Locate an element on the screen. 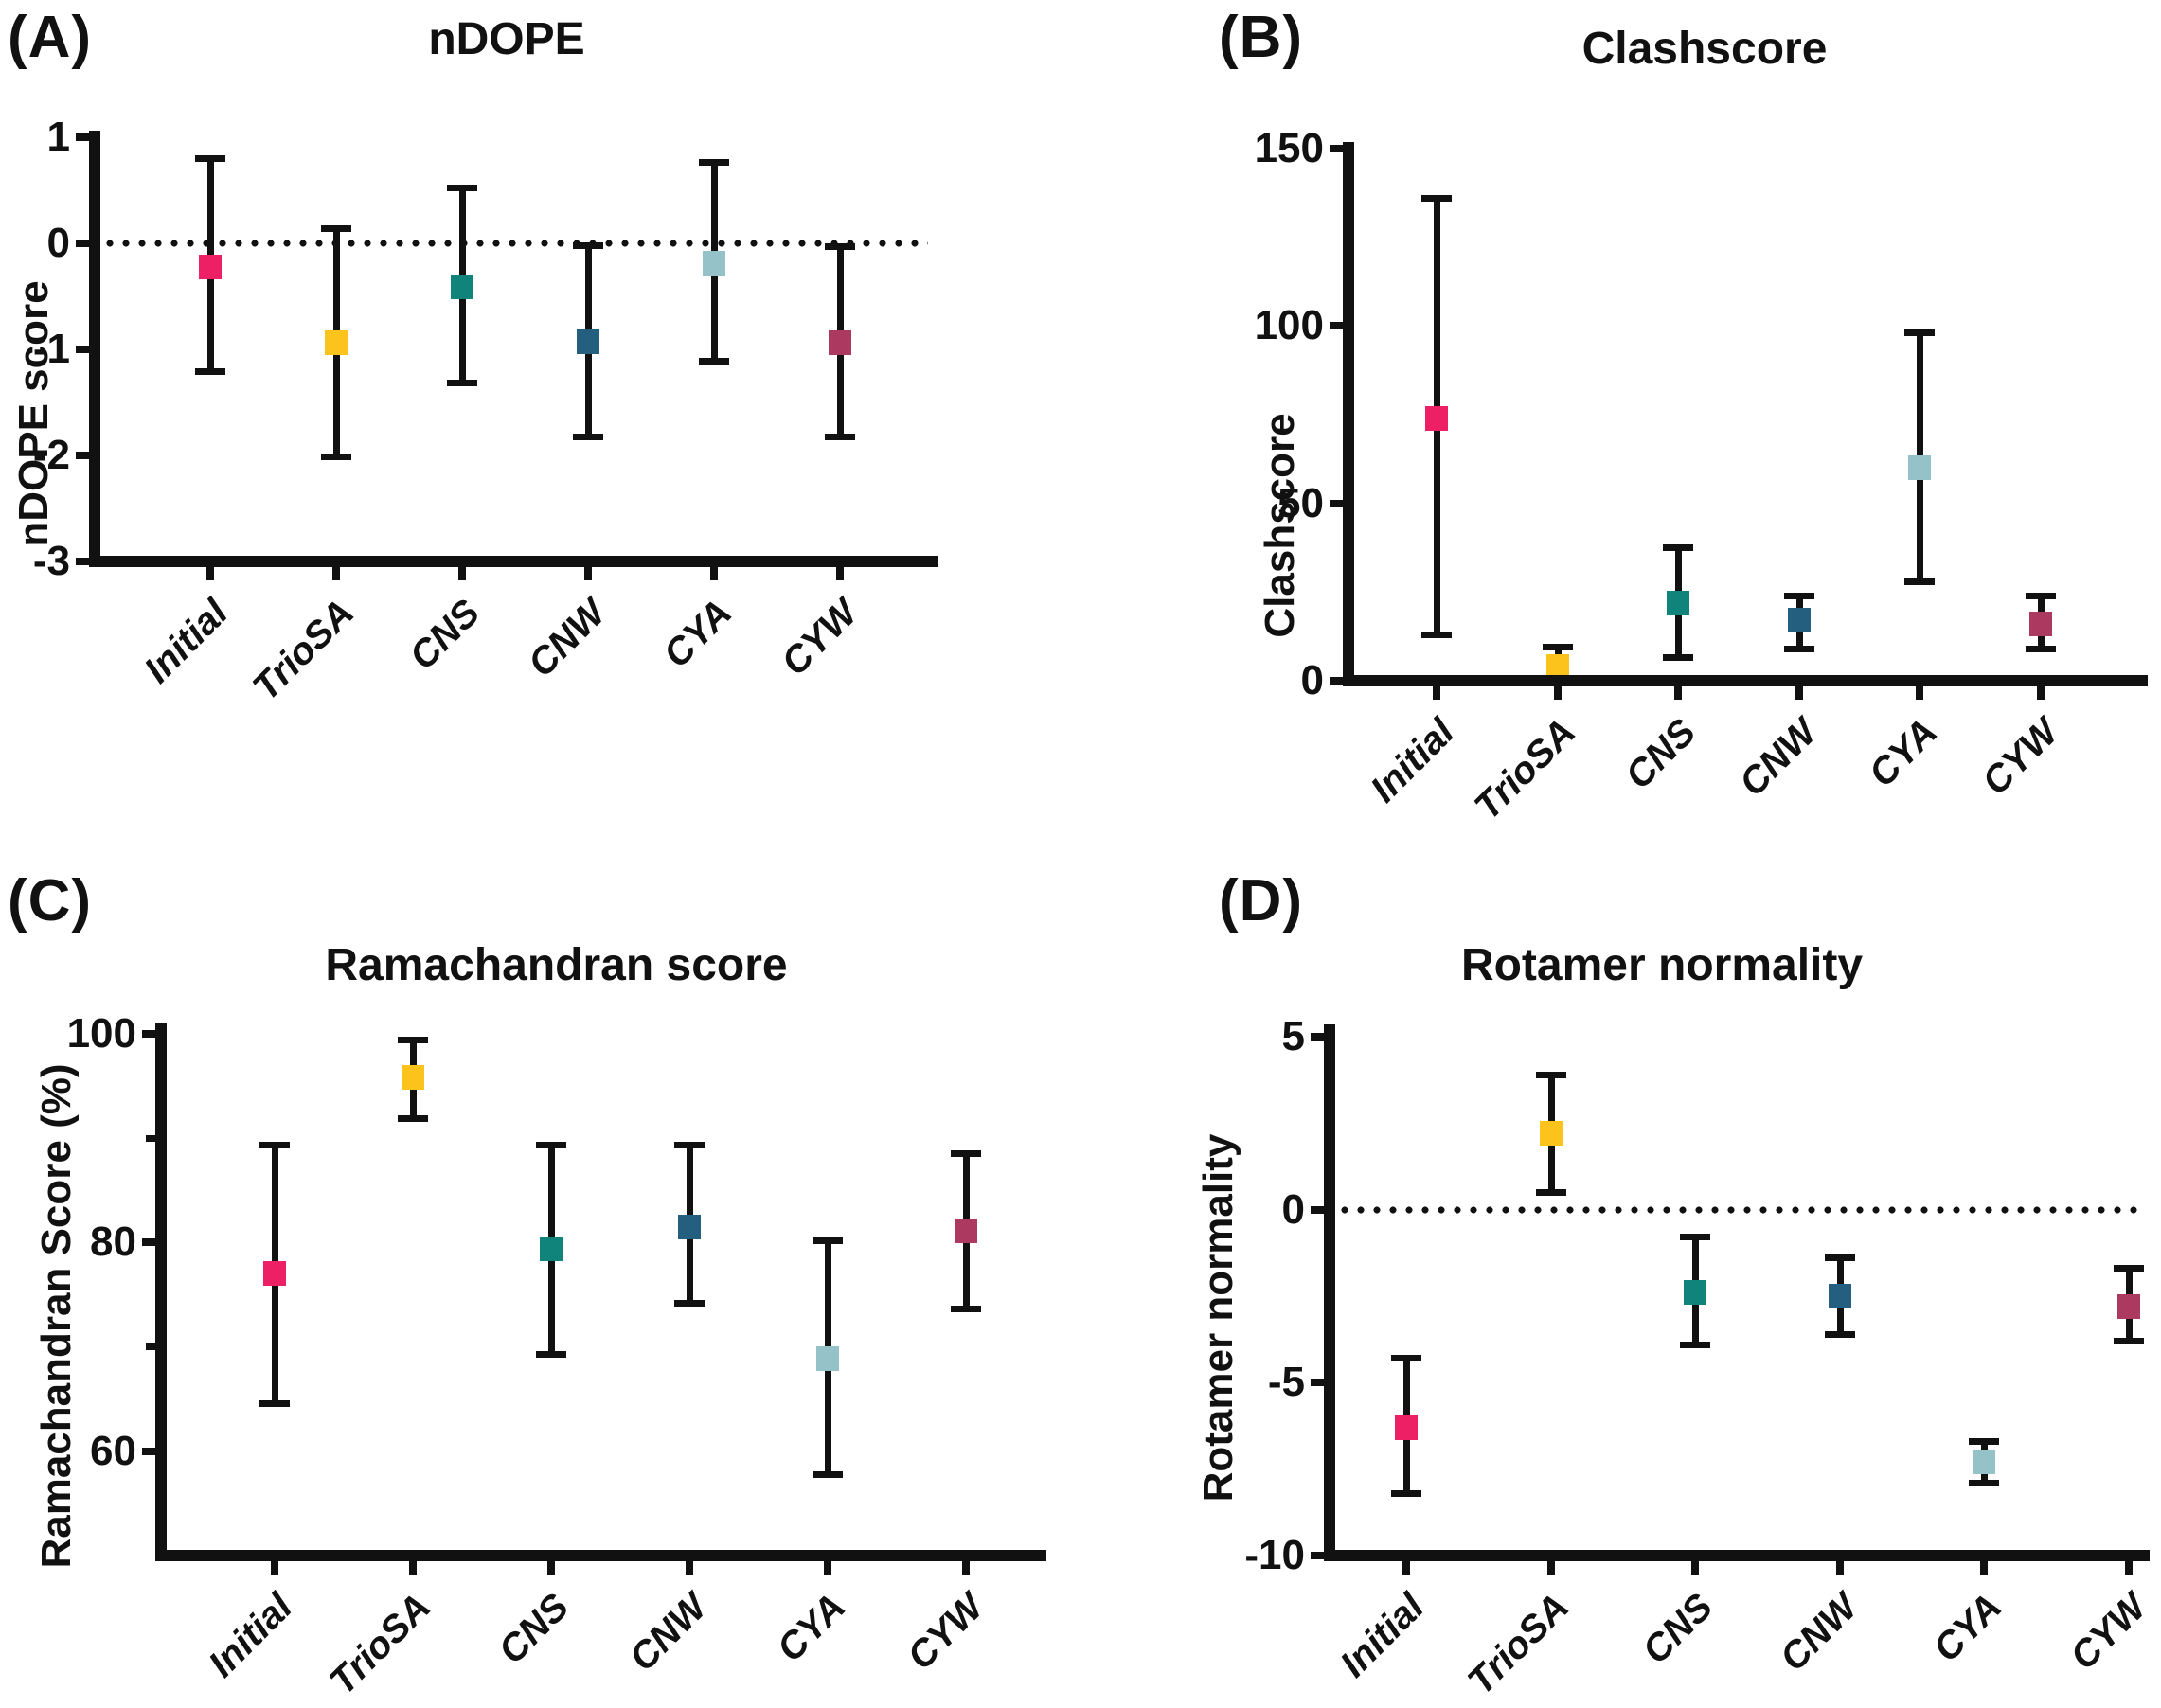 The height and width of the screenshot is (1708, 2161). x-tick-C-Initial is located at coordinates (274, 1568).